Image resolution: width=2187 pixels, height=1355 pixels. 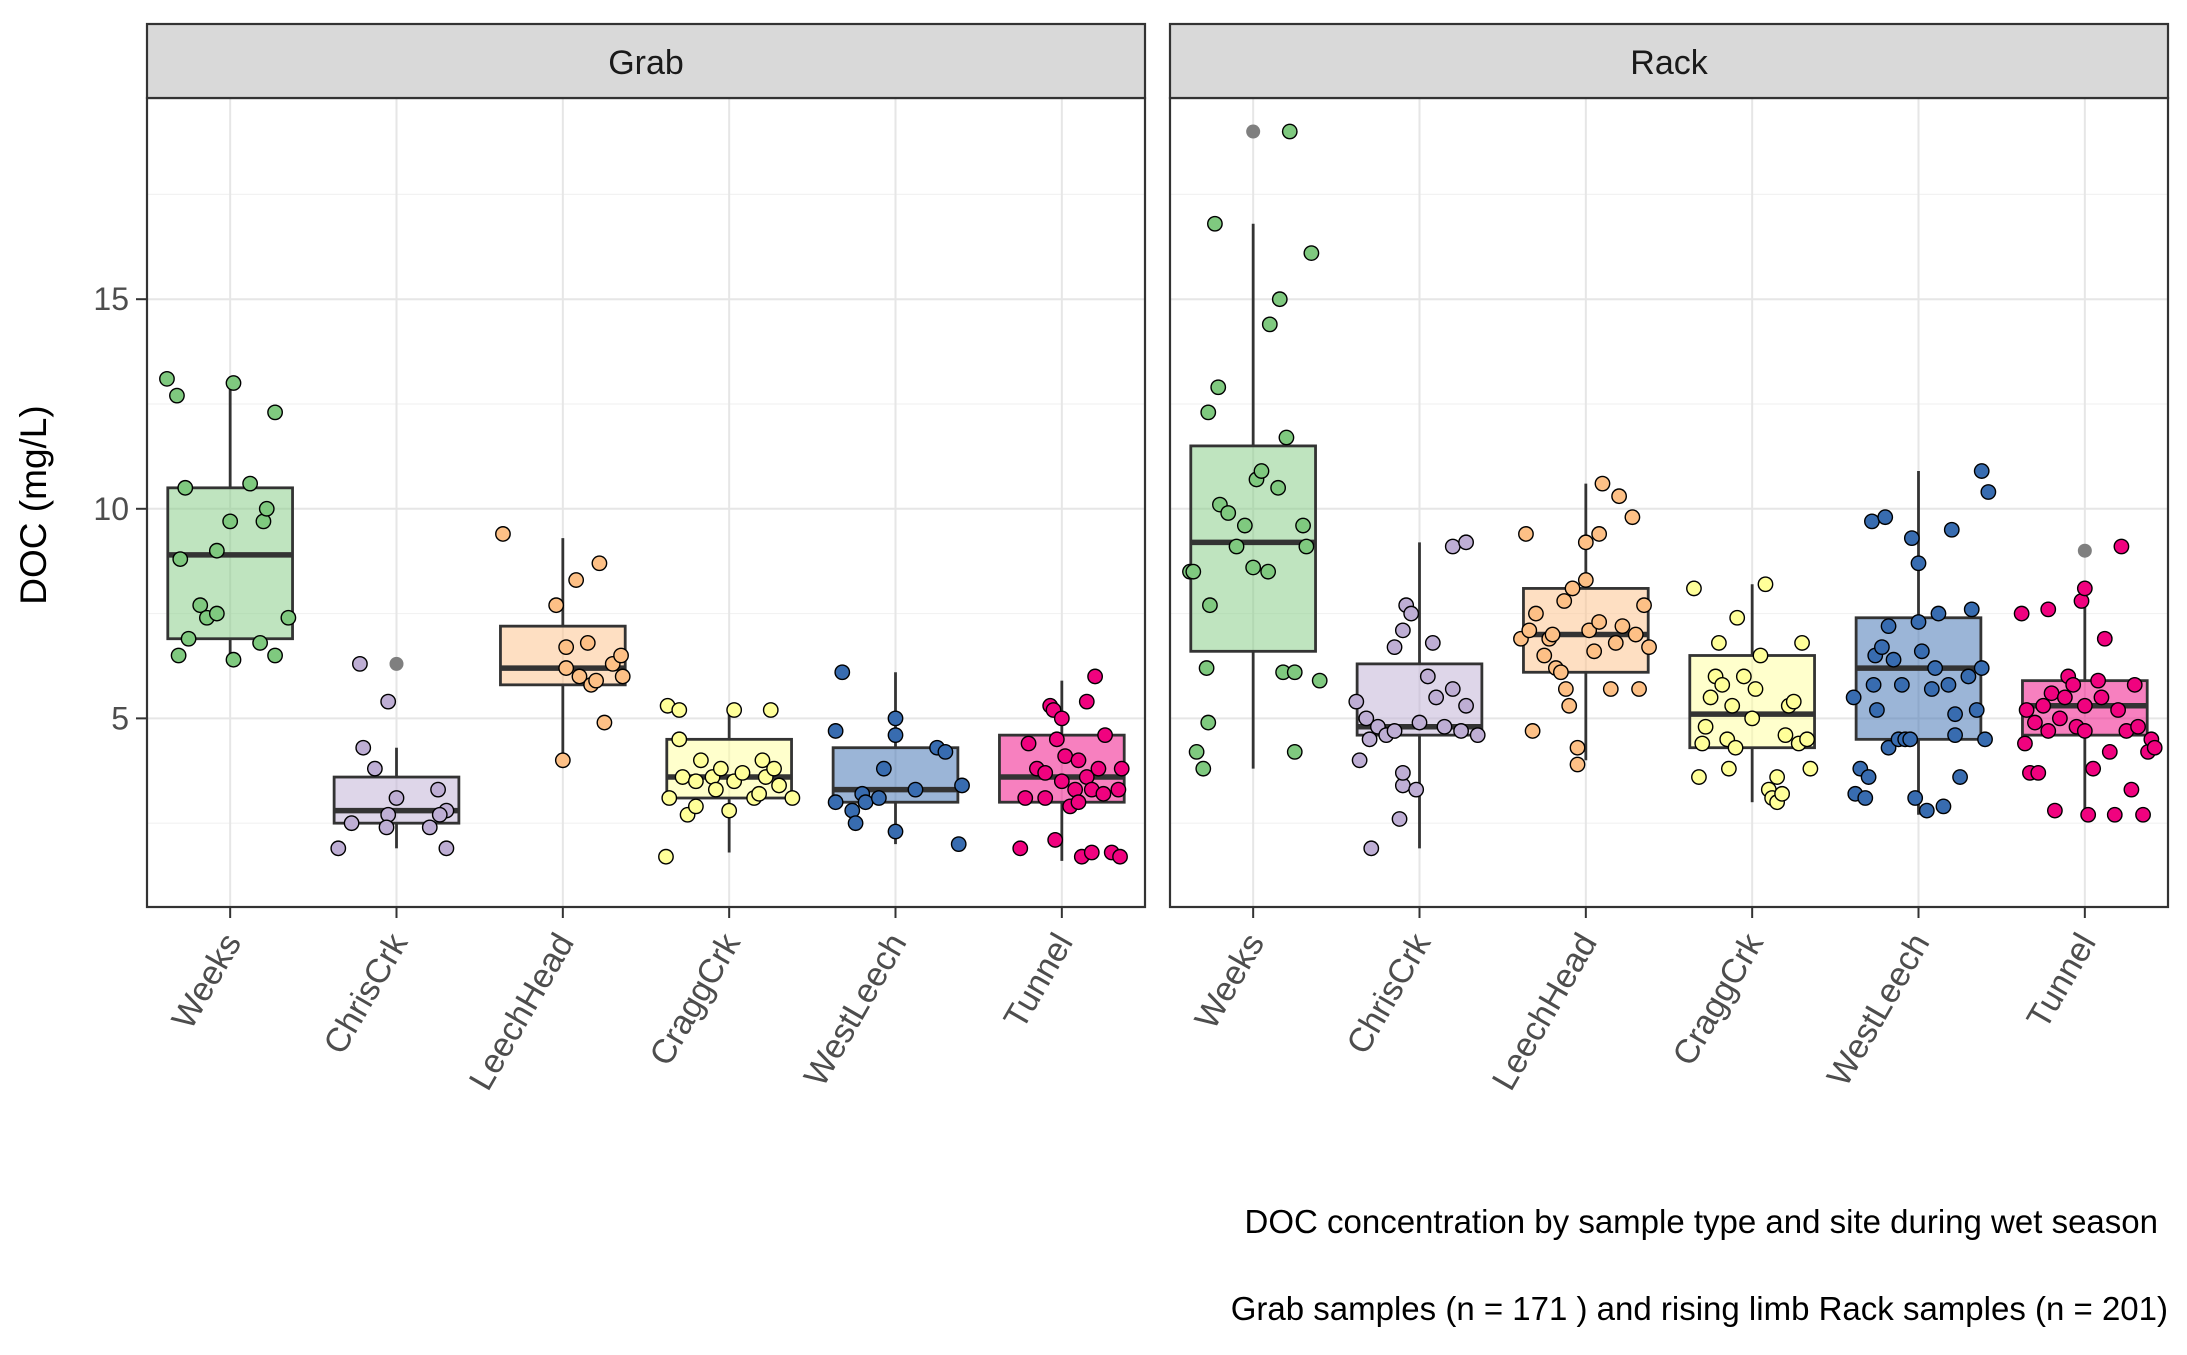 What do you see at coordinates (1879, 1010) in the screenshot?
I see `x-tick-label: WestLeech` at bounding box center [1879, 1010].